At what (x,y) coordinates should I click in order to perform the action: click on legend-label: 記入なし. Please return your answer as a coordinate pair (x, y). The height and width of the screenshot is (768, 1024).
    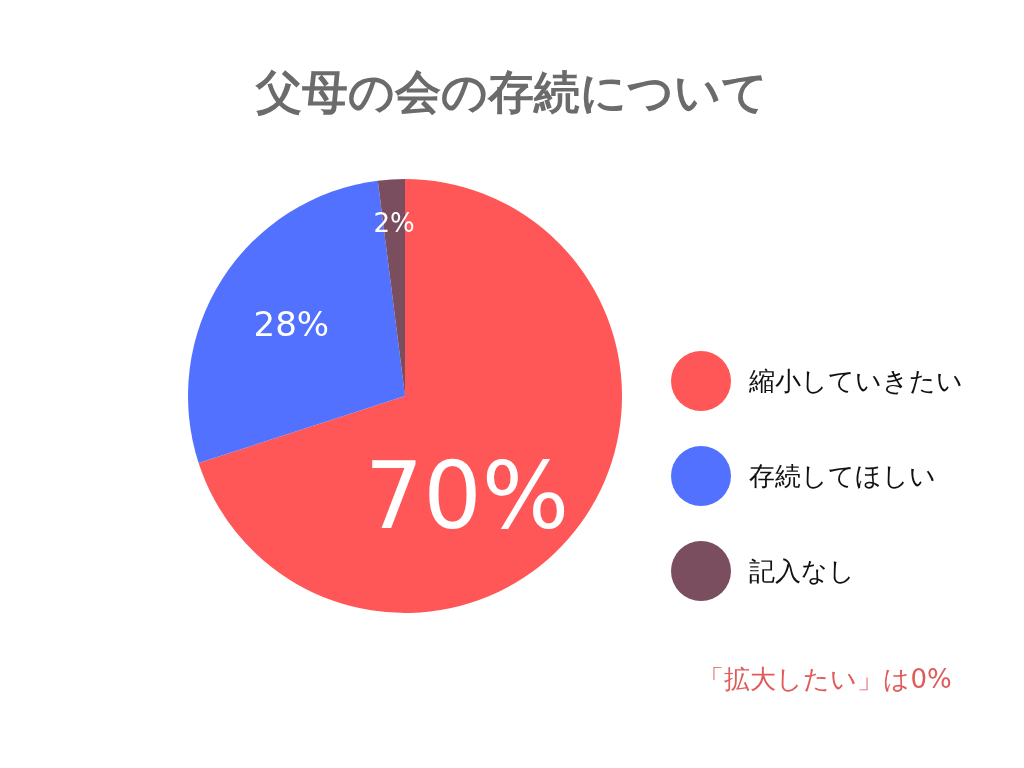
    Looking at the image, I should click on (802, 571).